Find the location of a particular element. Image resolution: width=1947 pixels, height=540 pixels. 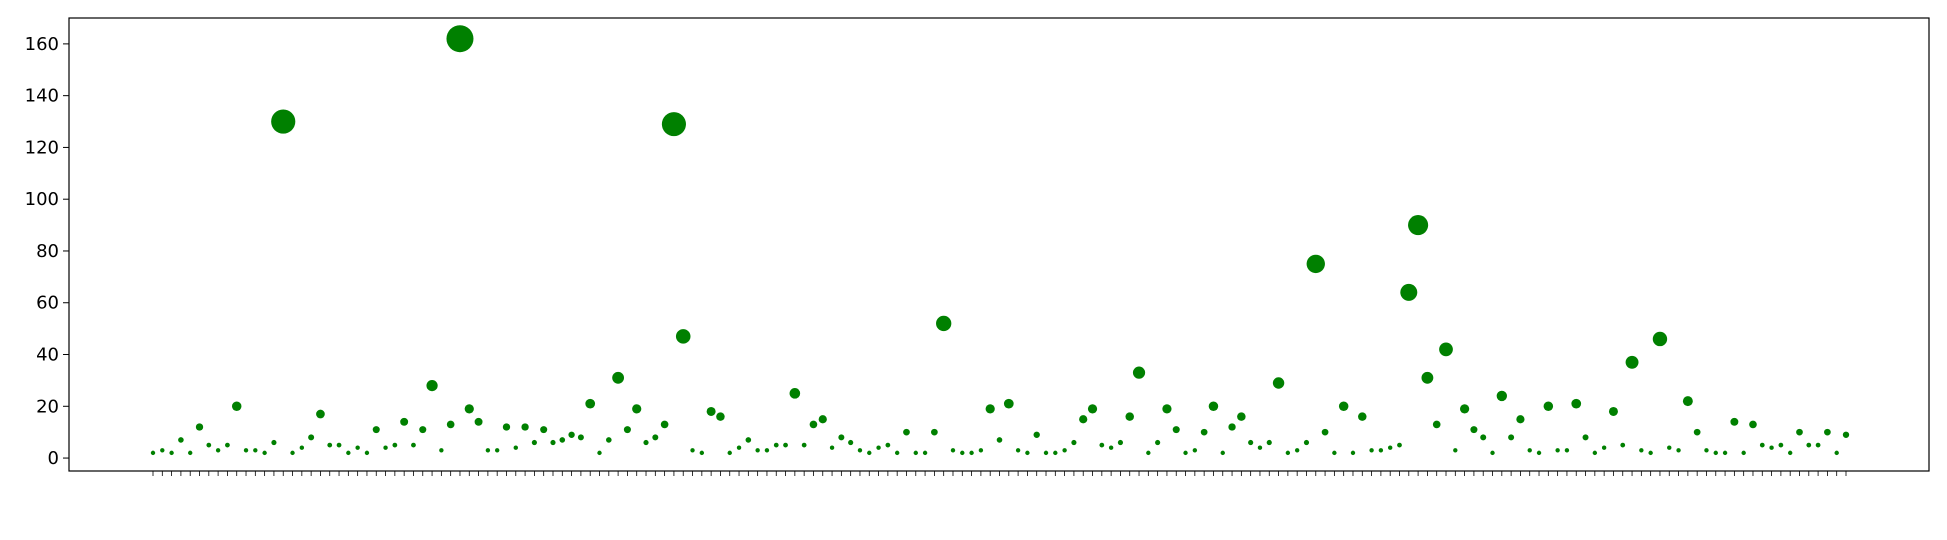

y-tick-label: 20 is located at coordinates (47, 406).